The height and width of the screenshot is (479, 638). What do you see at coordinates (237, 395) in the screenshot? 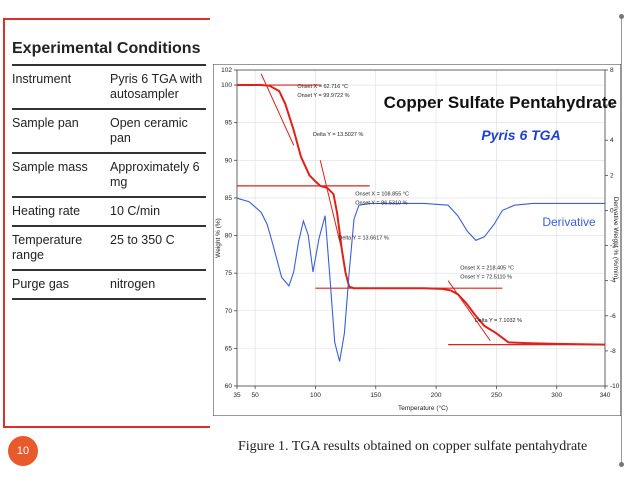
I see `x-tick-label: 35` at bounding box center [237, 395].